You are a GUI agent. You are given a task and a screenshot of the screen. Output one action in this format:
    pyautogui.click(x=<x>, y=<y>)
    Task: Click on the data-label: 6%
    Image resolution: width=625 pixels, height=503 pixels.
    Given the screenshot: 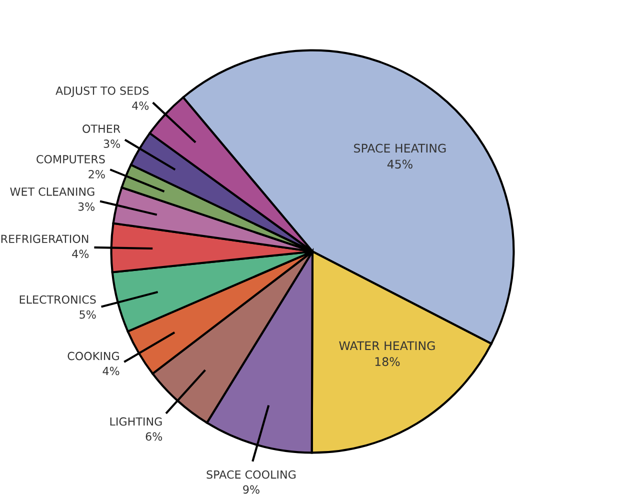 What is the action you would take?
    pyautogui.click(x=154, y=436)
    